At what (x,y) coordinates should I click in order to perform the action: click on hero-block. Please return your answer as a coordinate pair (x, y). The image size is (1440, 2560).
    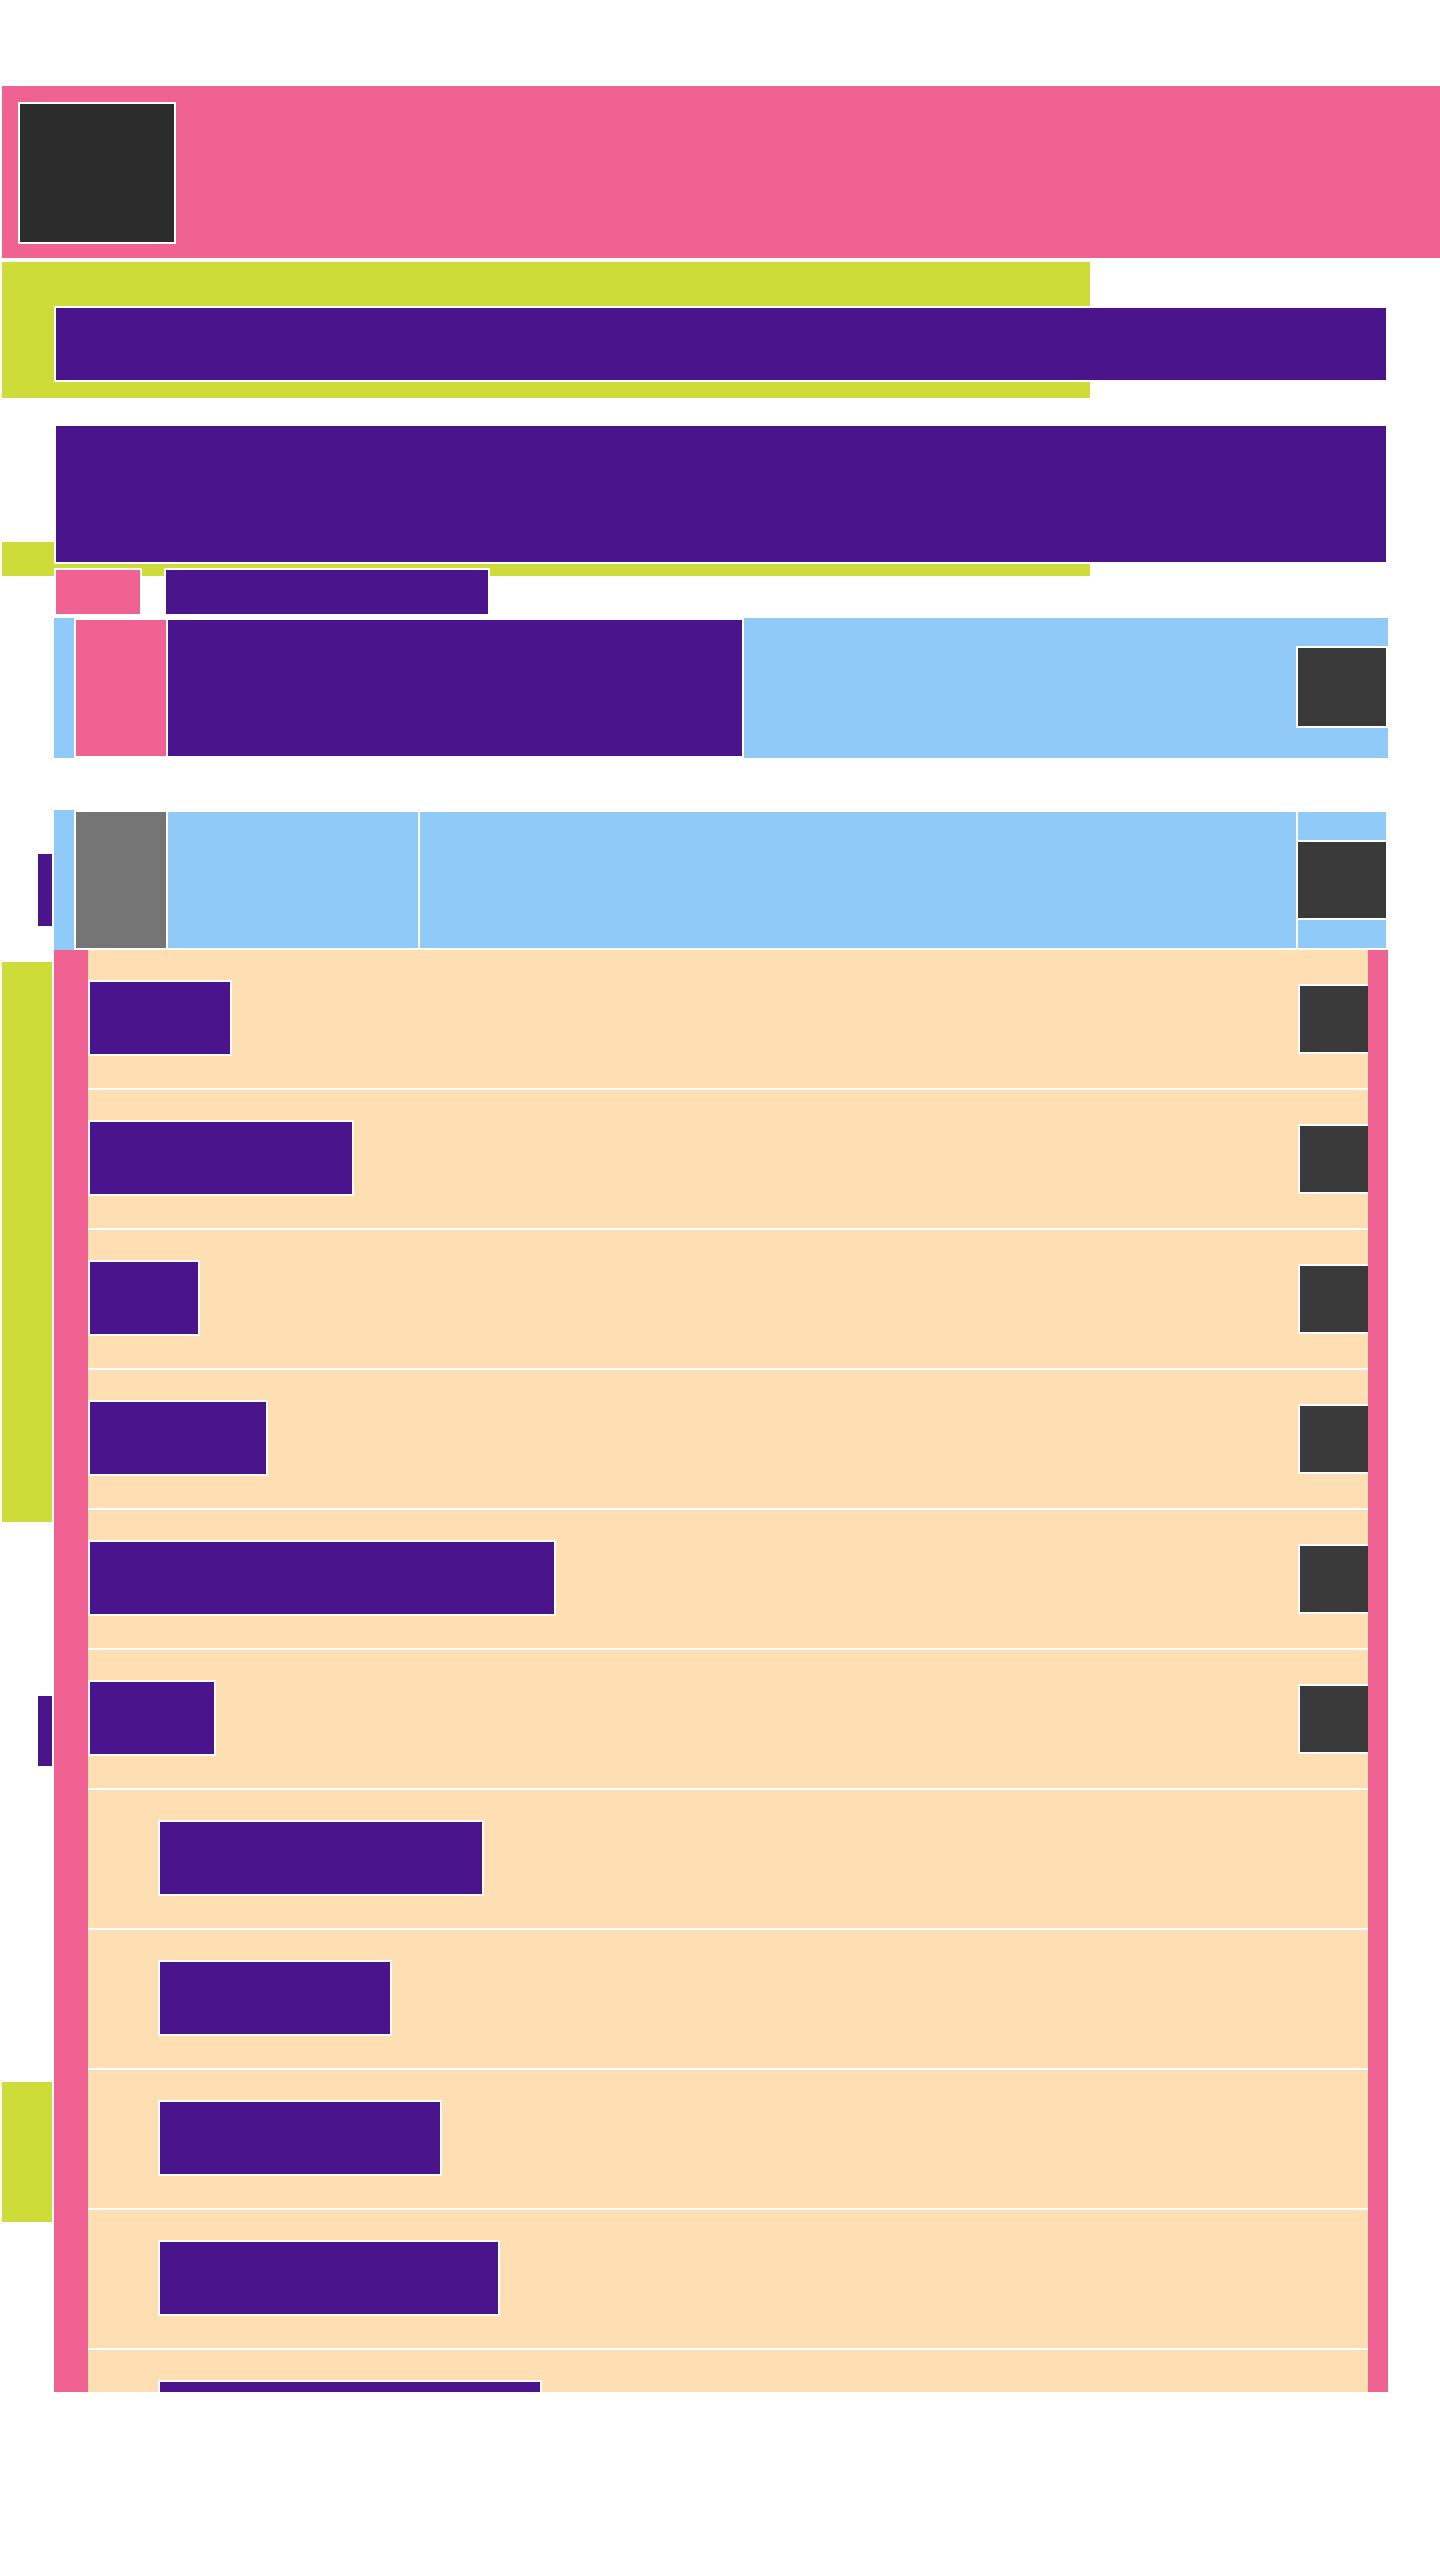
    Looking at the image, I should click on (721, 494).